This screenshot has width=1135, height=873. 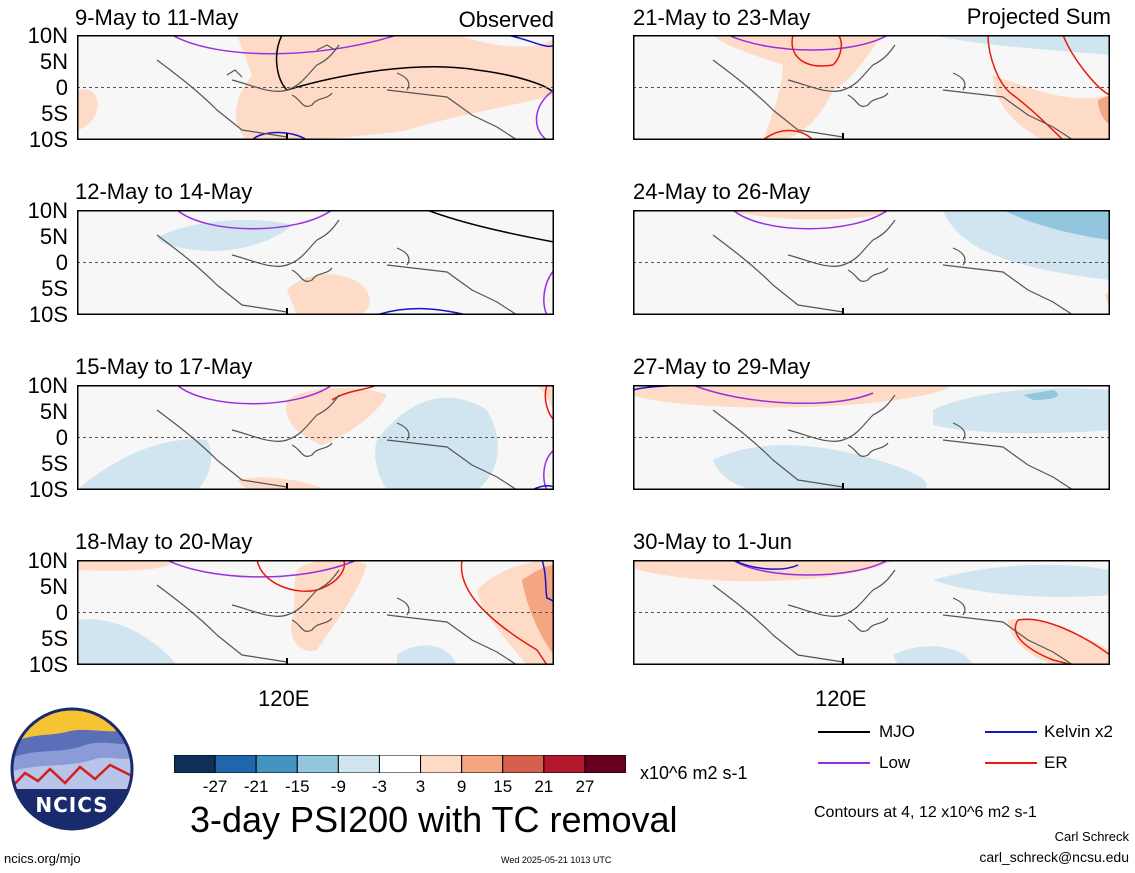 What do you see at coordinates (164, 541) in the screenshot?
I see `panel-title-4: 18-May to 20-May` at bounding box center [164, 541].